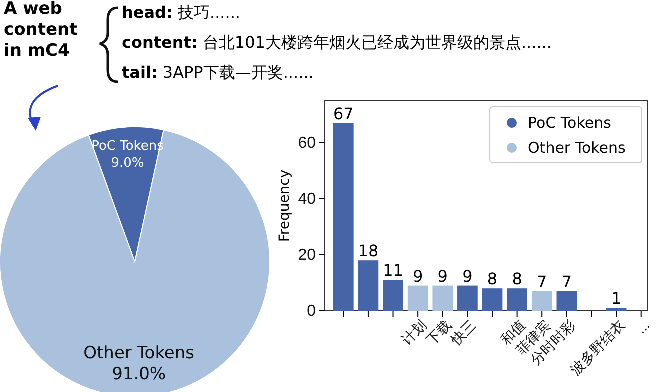 The image size is (660, 392). What do you see at coordinates (41, 30) in the screenshot?
I see `text: A web content in mC4` at bounding box center [41, 30].